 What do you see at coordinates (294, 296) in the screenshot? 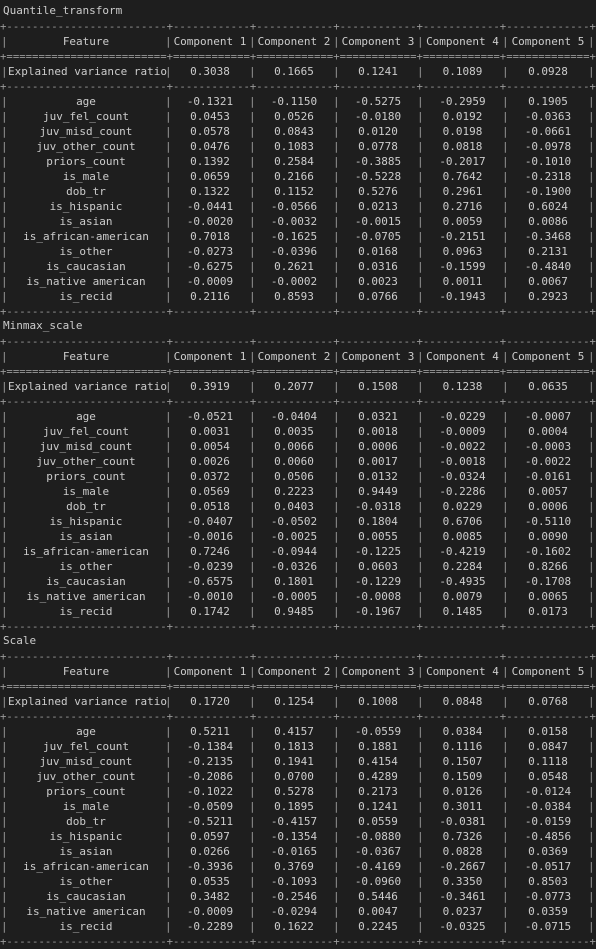
I see `value-cell: 0.8593` at bounding box center [294, 296].